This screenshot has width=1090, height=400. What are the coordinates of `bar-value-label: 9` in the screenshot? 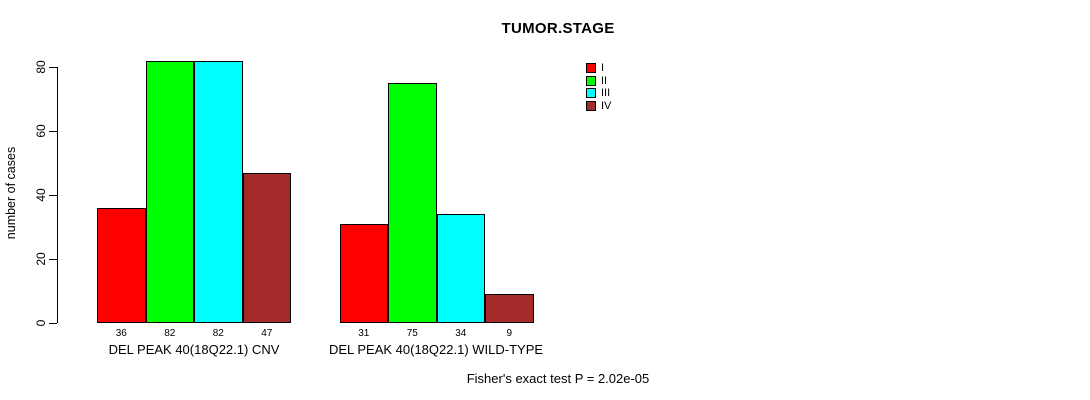 It's located at (509, 333).